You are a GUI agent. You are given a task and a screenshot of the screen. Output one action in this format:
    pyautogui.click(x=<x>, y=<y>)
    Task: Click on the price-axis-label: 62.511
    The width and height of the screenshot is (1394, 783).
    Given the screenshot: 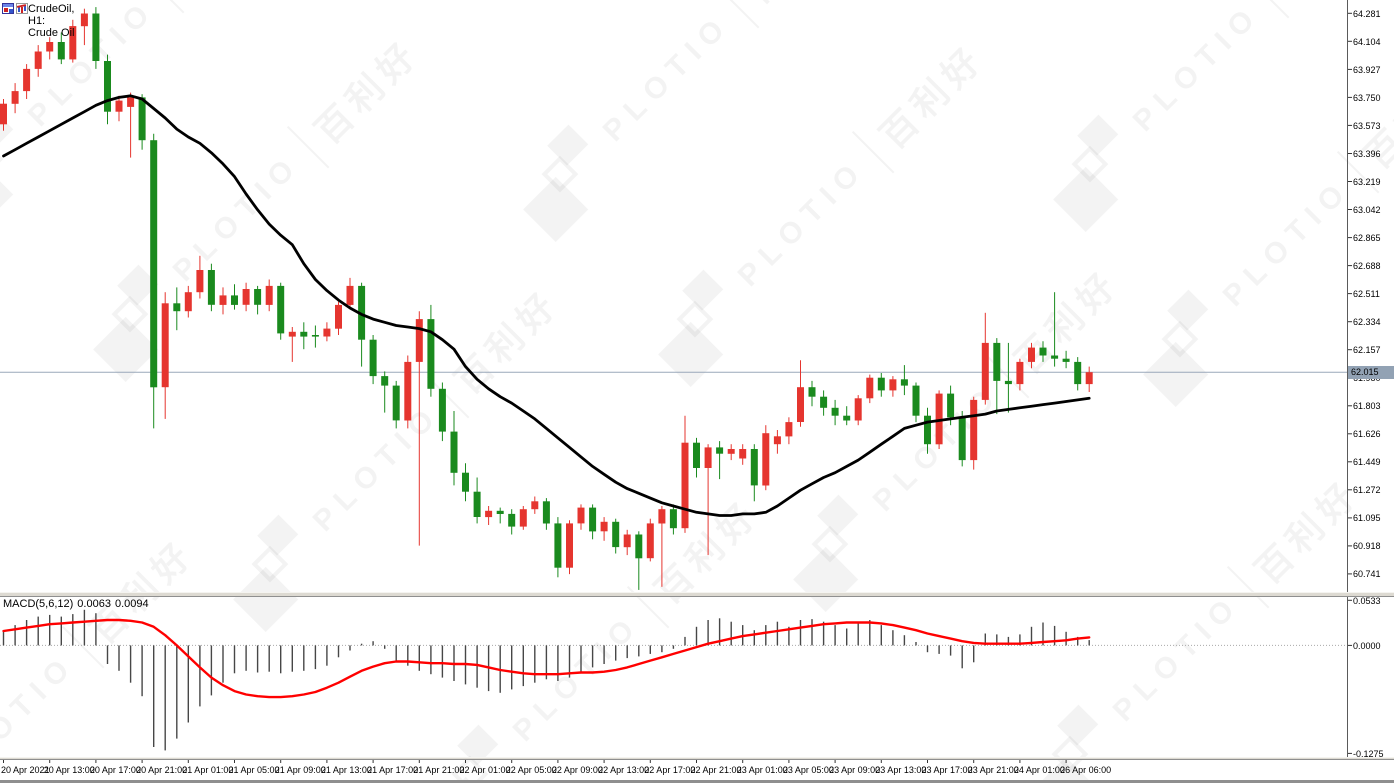 What is the action you would take?
    pyautogui.click(x=1366, y=294)
    